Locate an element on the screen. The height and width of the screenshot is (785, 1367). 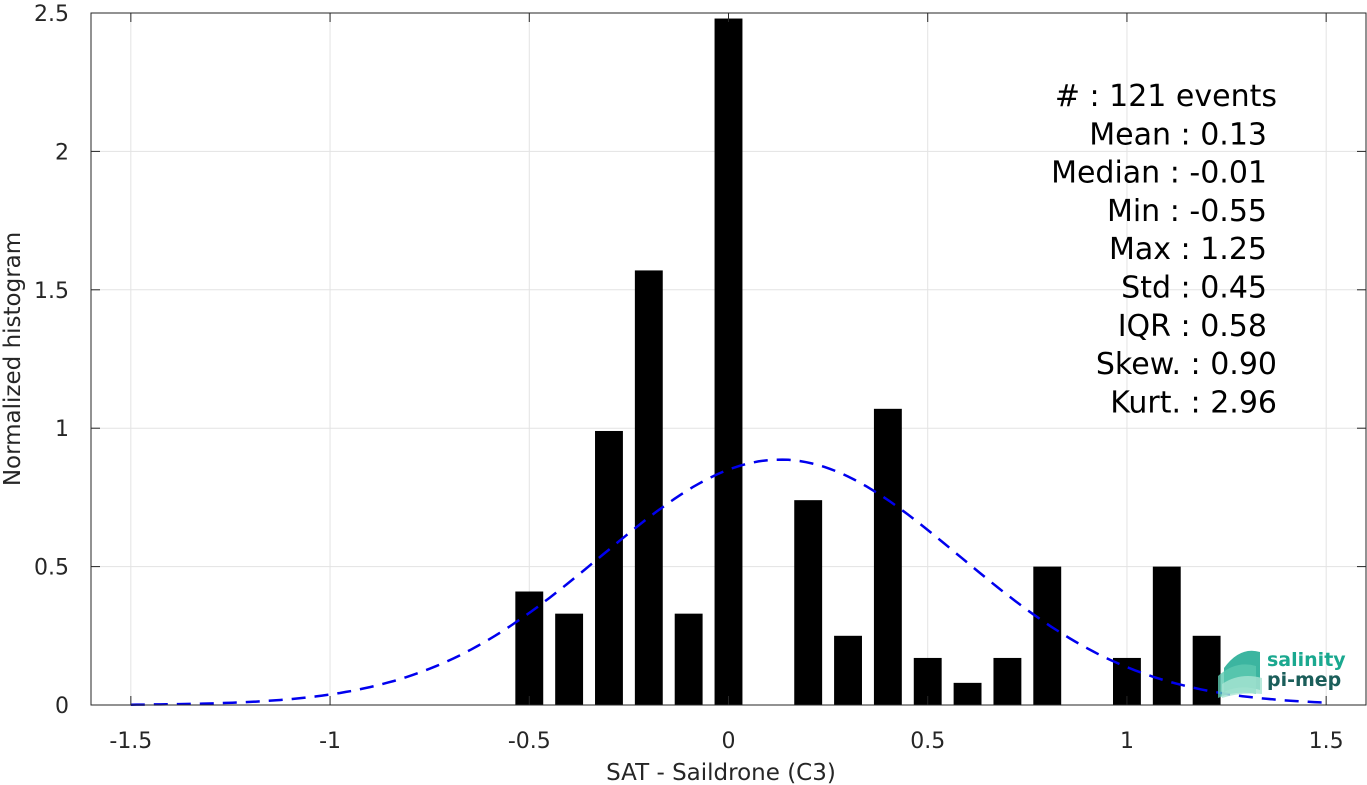
x-tick-label: 0 is located at coordinates (729, 741).